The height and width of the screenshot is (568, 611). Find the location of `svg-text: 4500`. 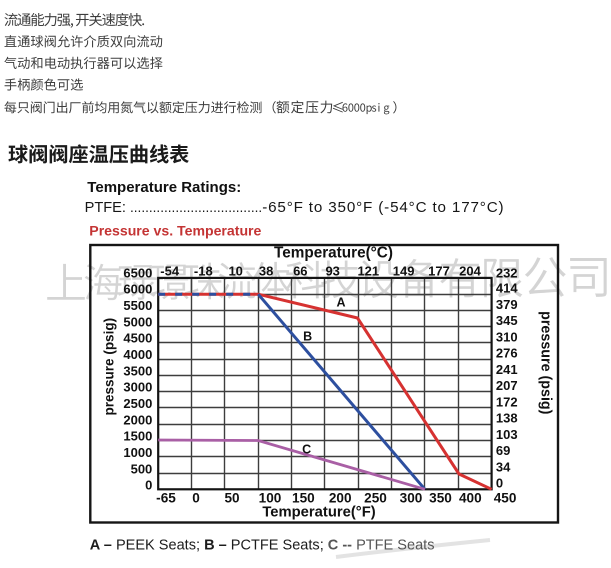

svg-text: 4500 is located at coordinates (137, 338).